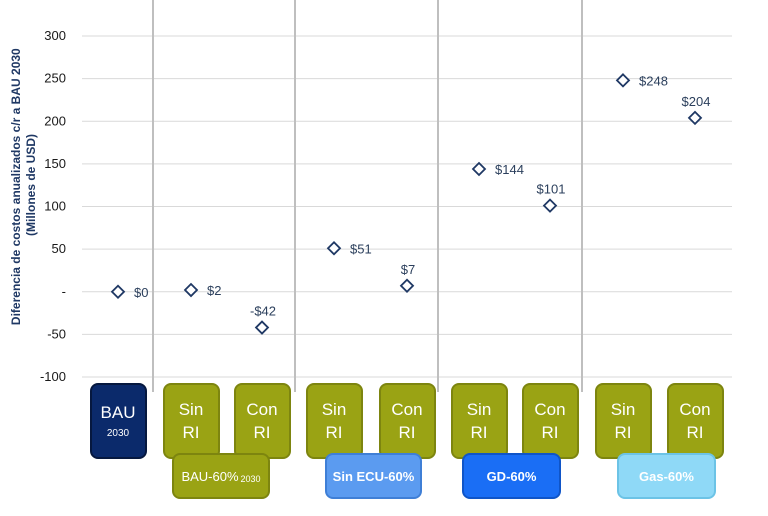  I want to click on y-tick-label: 250, so click(55, 78).